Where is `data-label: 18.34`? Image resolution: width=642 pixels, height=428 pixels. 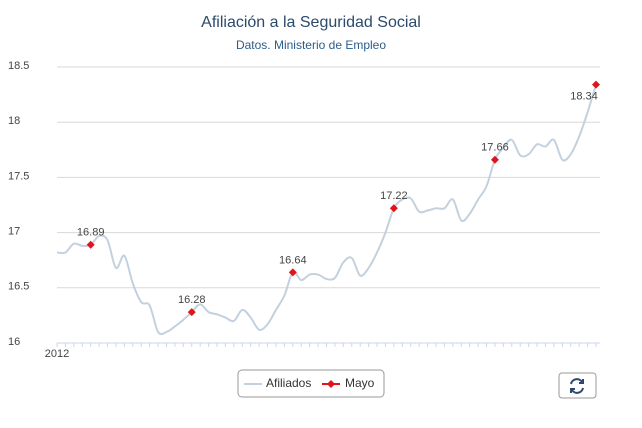 data-label: 18.34 is located at coordinates (584, 97).